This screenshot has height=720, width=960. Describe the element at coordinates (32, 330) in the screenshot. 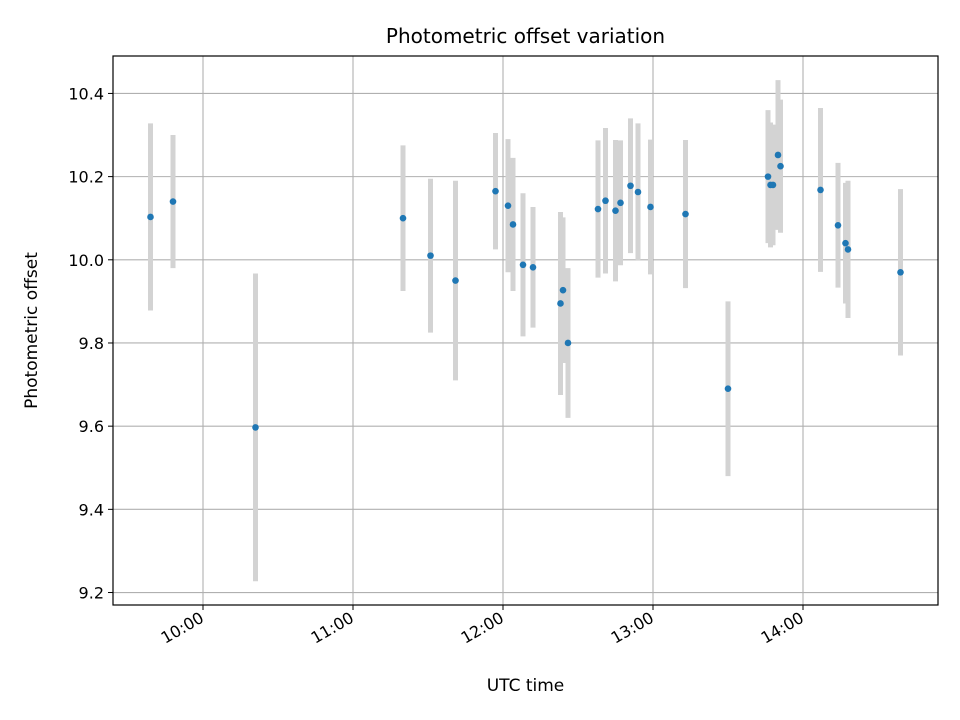

I see `y-axis-label: Photometric offset` at that location.